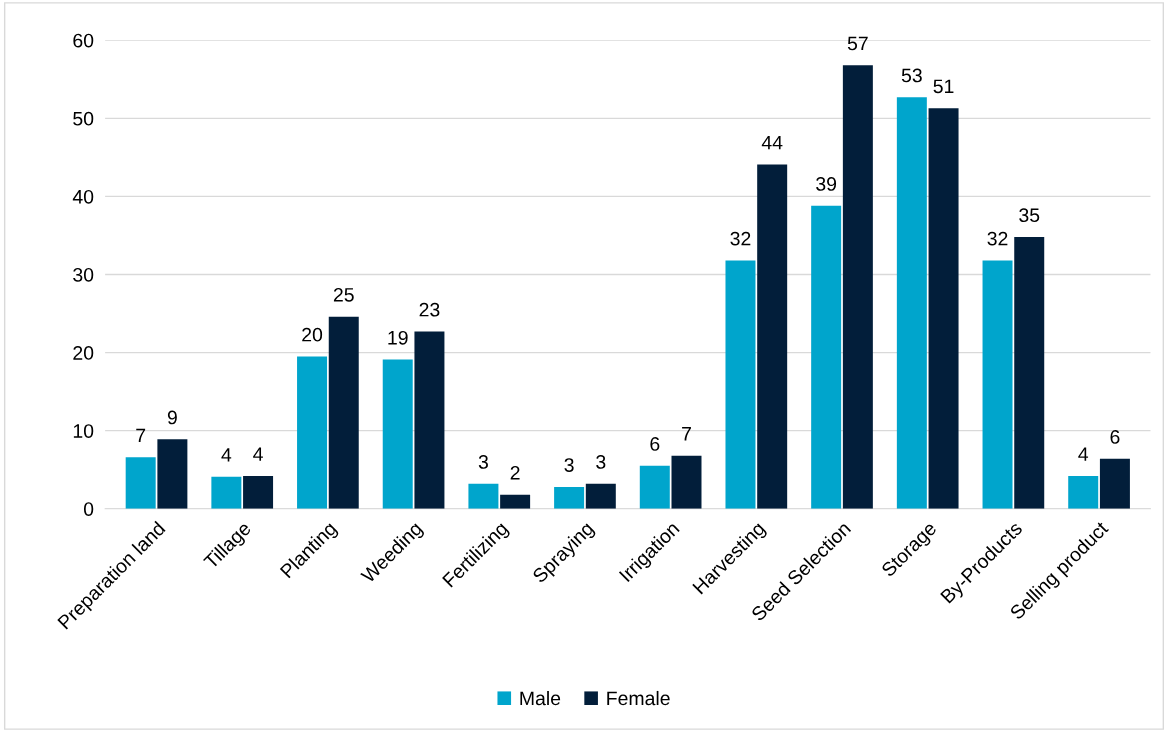  What do you see at coordinates (83, 196) in the screenshot?
I see `y-tick-label: 40` at bounding box center [83, 196].